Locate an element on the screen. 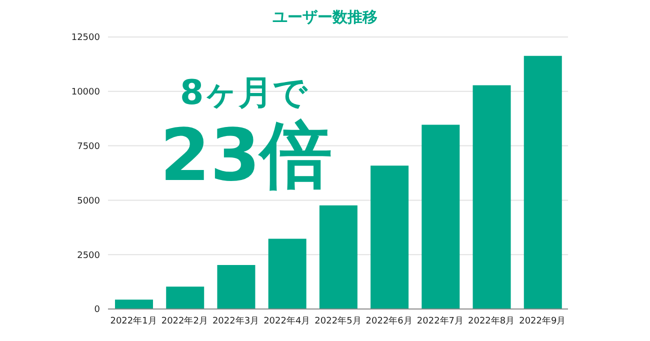  y-tick-label: 10000 is located at coordinates (85, 93).